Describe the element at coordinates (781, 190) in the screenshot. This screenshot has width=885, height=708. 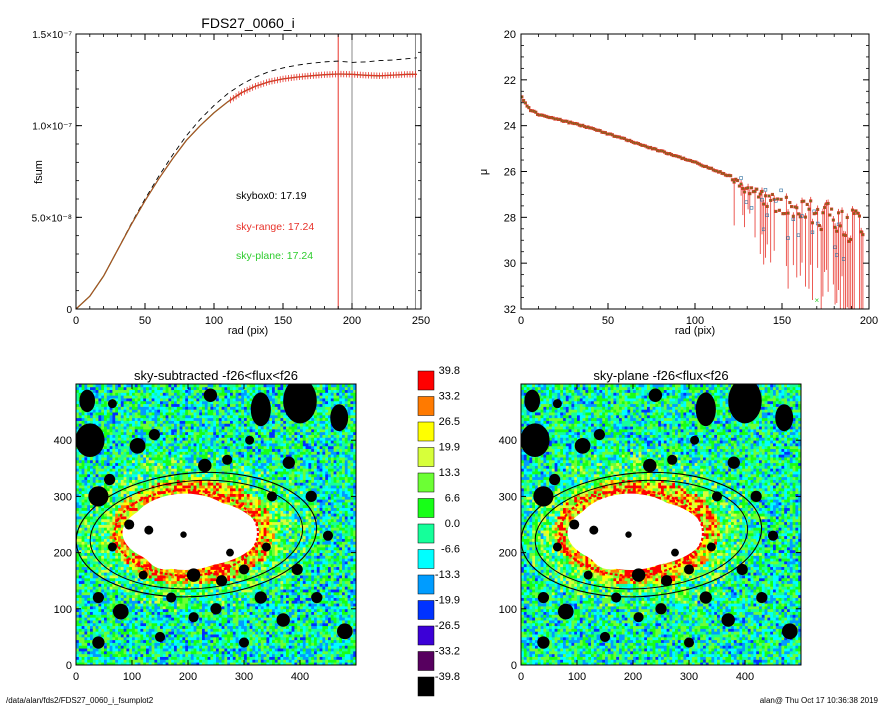
I see `profile-alt-point` at that location.